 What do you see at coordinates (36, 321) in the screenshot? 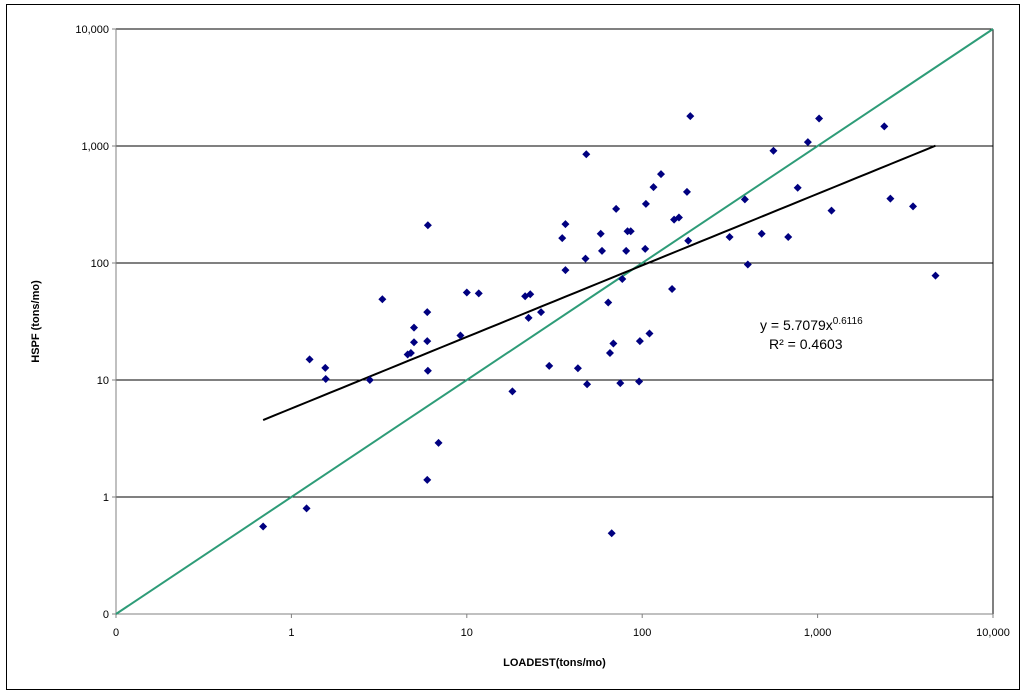
I see `y-axis-title: HSPF (tons/mo)` at bounding box center [36, 321].